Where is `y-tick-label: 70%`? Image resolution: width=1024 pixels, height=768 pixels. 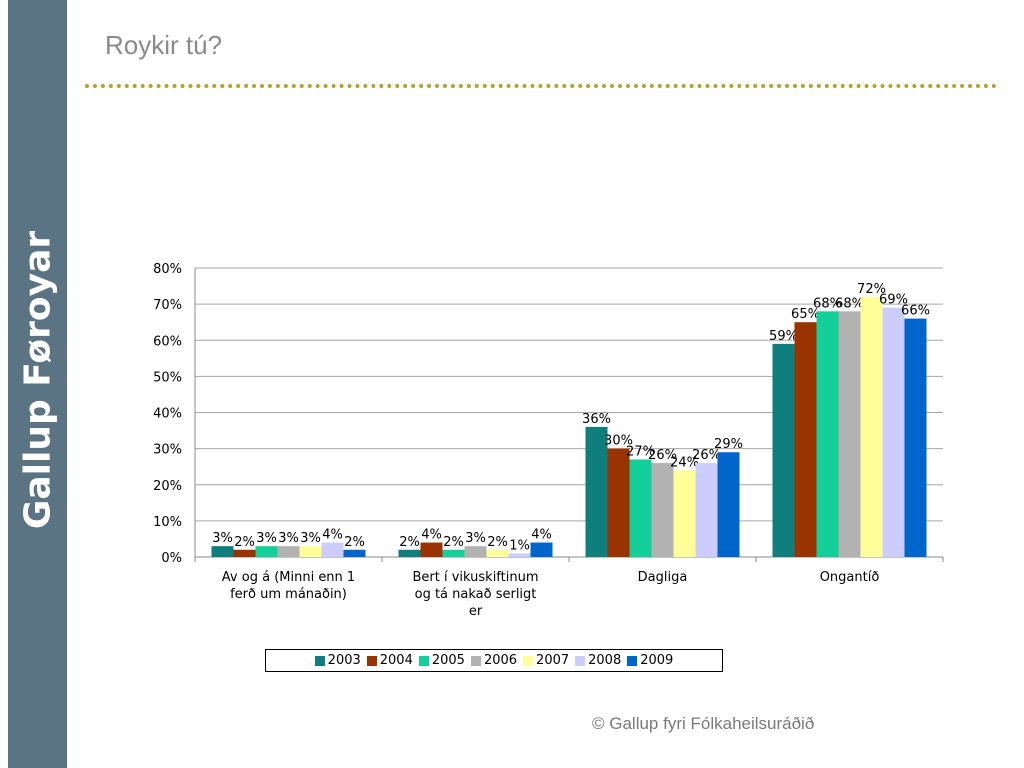
y-tick-label: 70% is located at coordinates (167, 305).